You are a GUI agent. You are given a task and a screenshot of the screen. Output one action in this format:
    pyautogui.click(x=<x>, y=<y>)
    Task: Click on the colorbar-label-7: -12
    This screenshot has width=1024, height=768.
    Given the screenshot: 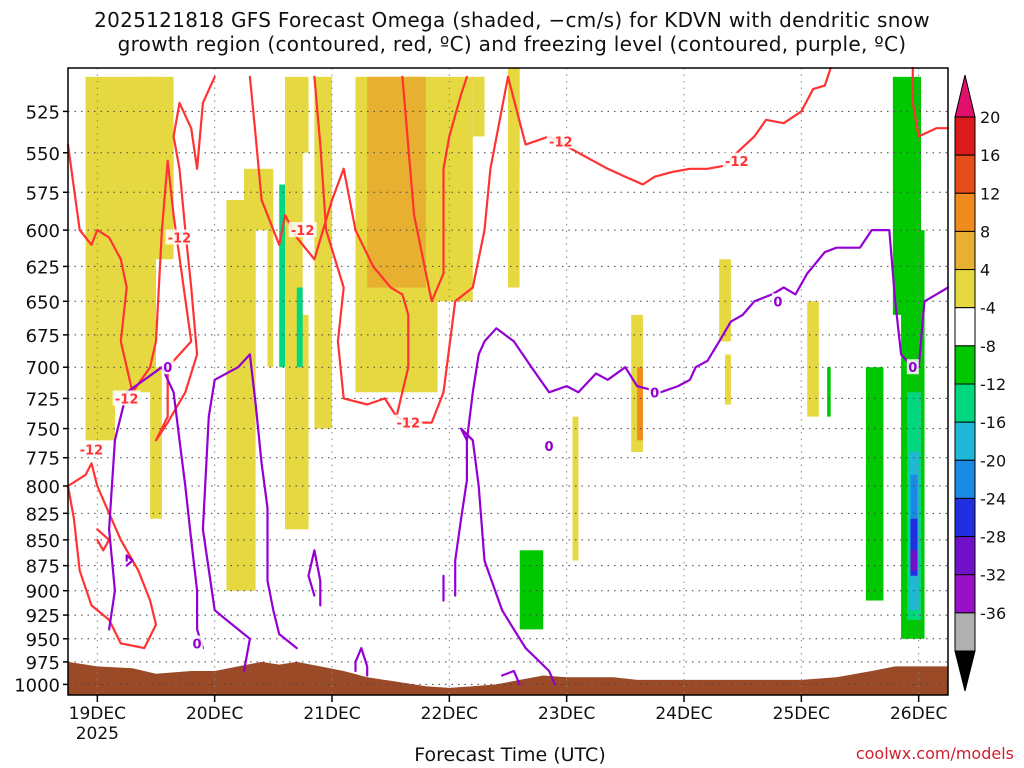 What is the action you would take?
    pyautogui.click(x=993, y=384)
    